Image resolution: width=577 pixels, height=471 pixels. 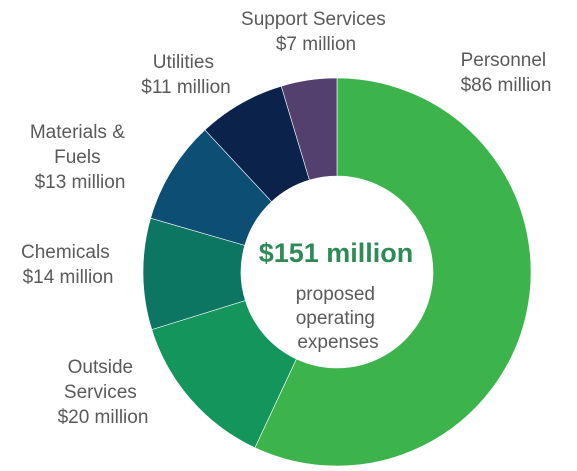 I want to click on label-support-services-value: $7 million, so click(x=316, y=44).